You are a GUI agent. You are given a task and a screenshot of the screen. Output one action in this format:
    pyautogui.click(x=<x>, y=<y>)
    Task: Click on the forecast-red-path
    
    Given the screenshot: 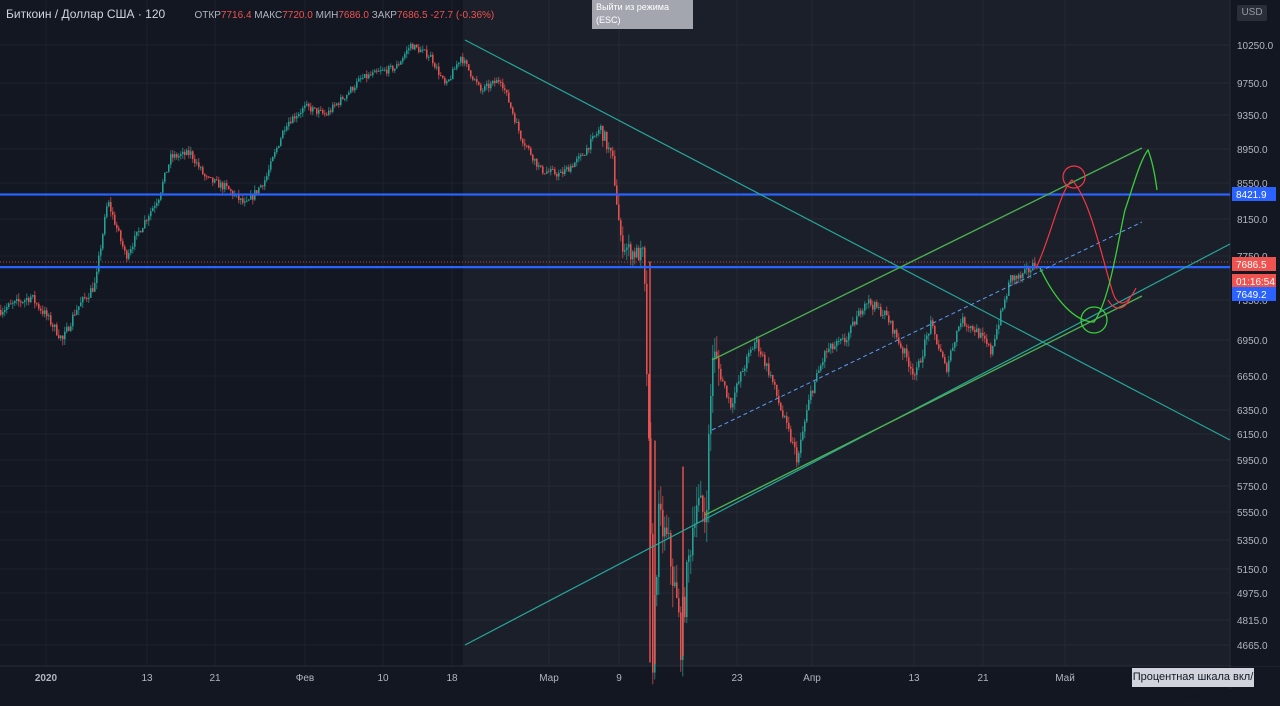 What is the action you would take?
    pyautogui.click(x=1086, y=241)
    